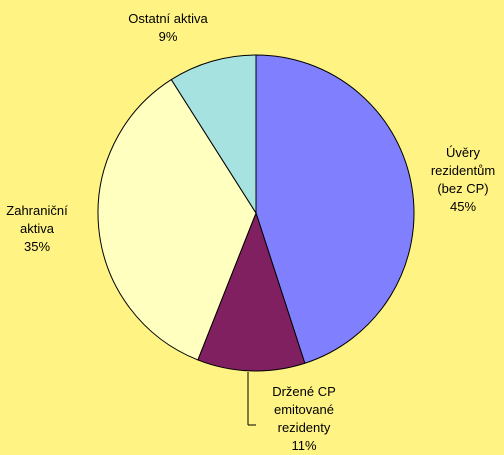  I want to click on slice-label: Úvěry rezidentům (bez CP) 45%, so click(461, 180).